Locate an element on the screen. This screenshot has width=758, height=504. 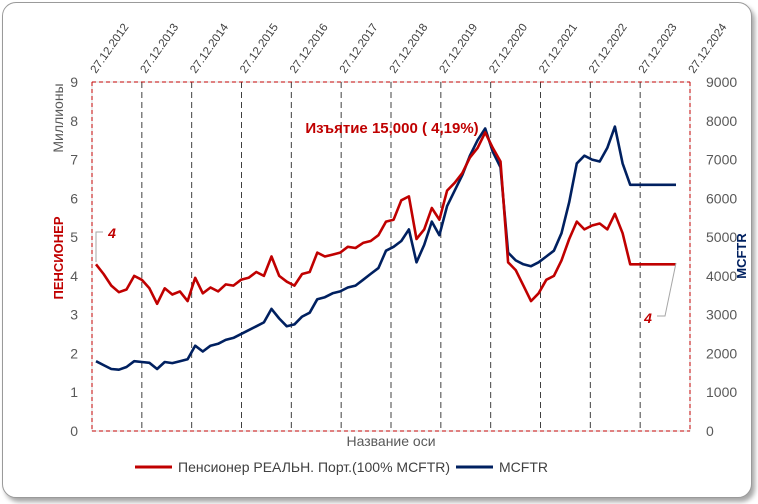
y-right-tick-label: 4000 is located at coordinates (721, 276).